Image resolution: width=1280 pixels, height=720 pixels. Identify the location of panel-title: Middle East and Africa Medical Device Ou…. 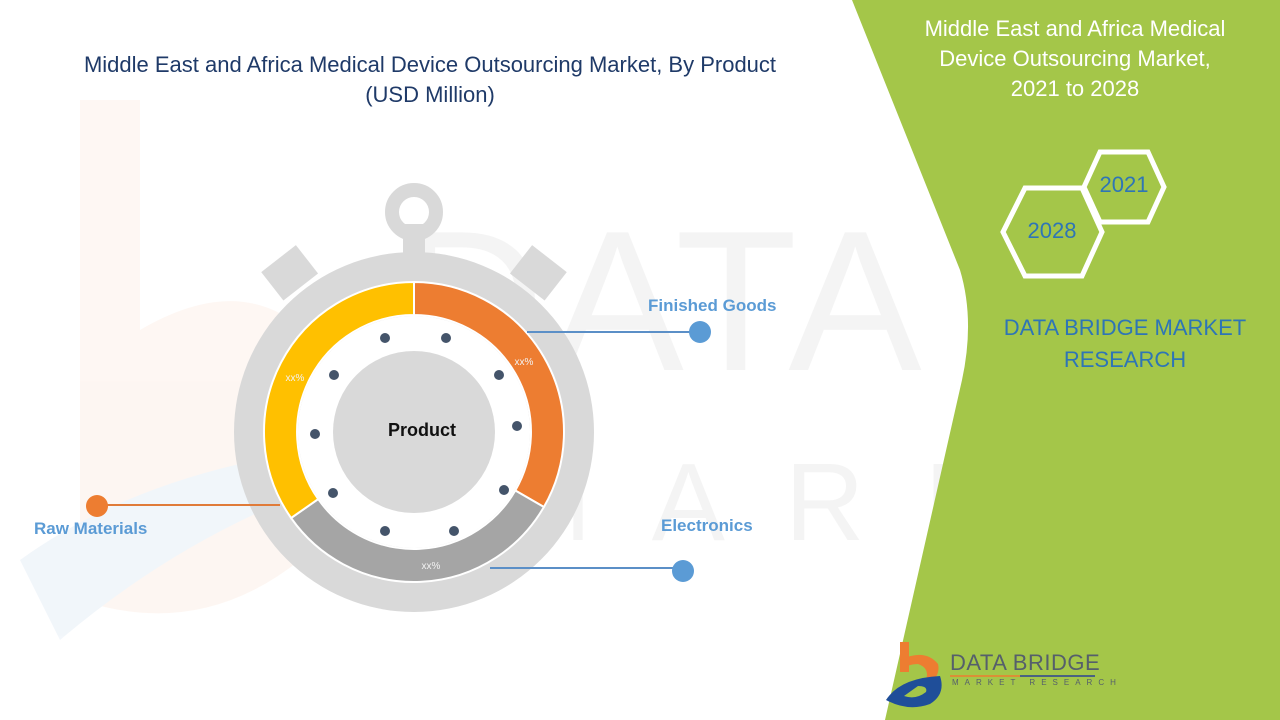
(1075, 59).